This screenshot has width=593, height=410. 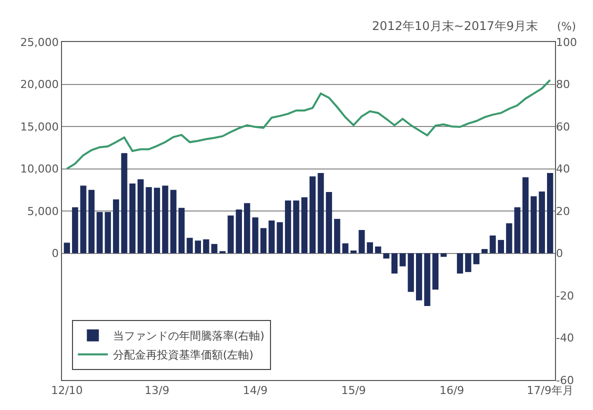 What do you see at coordinates (563, 211) in the screenshot?
I see `y2-tick-label: 20` at bounding box center [563, 211].